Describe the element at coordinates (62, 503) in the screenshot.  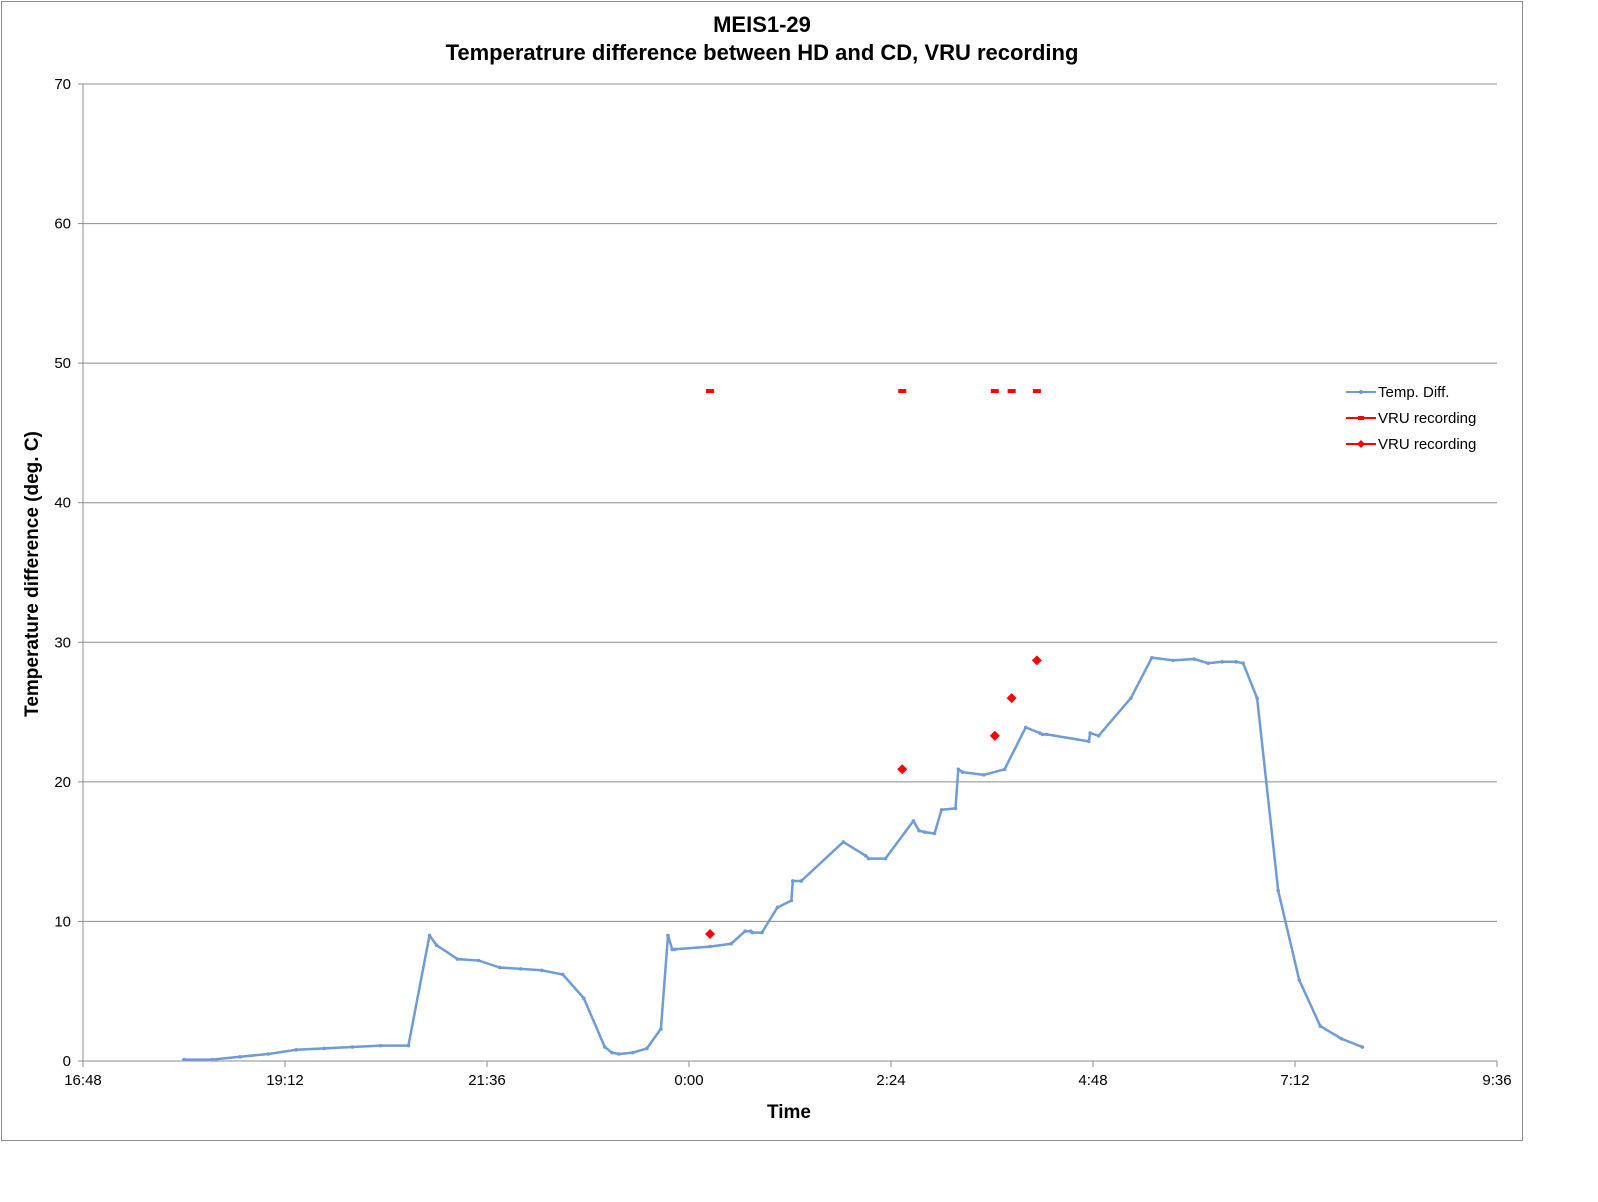
I see `y-tick-label: 40` at that location.